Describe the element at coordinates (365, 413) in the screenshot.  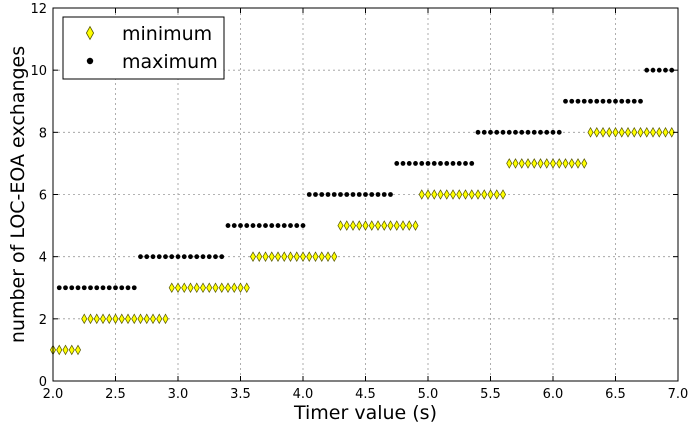
I see `x-axis-label: Timer value (s)` at that location.